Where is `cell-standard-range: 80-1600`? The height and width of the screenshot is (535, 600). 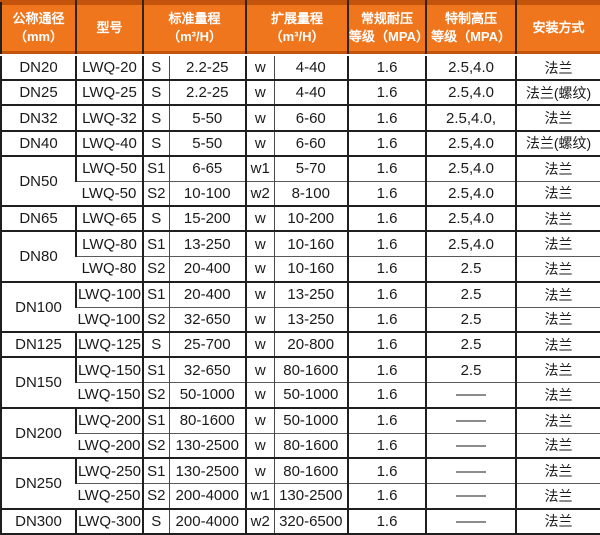
cell-standard-range: 80-1600 is located at coordinates (207, 420).